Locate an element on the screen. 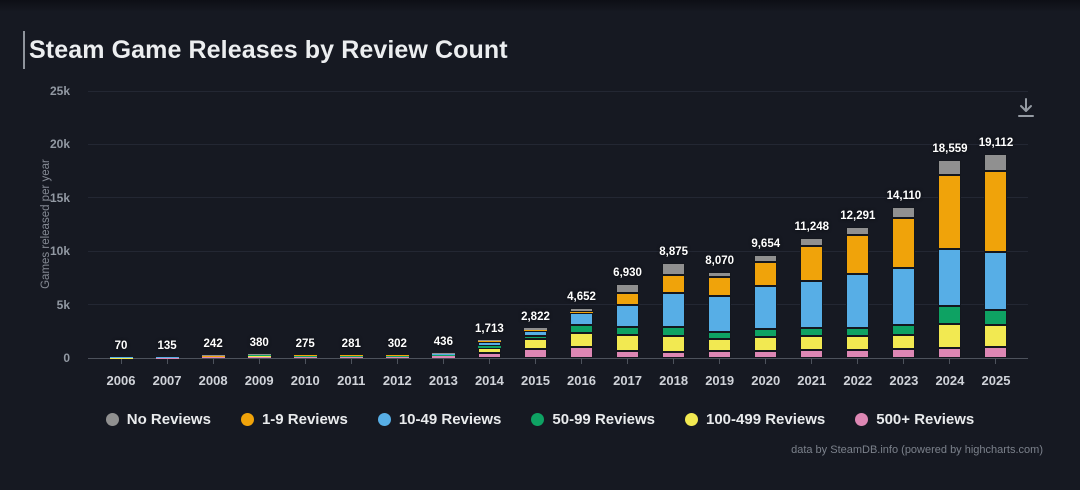  bar-segment-2023-50-99-reviews is located at coordinates (904, 329).